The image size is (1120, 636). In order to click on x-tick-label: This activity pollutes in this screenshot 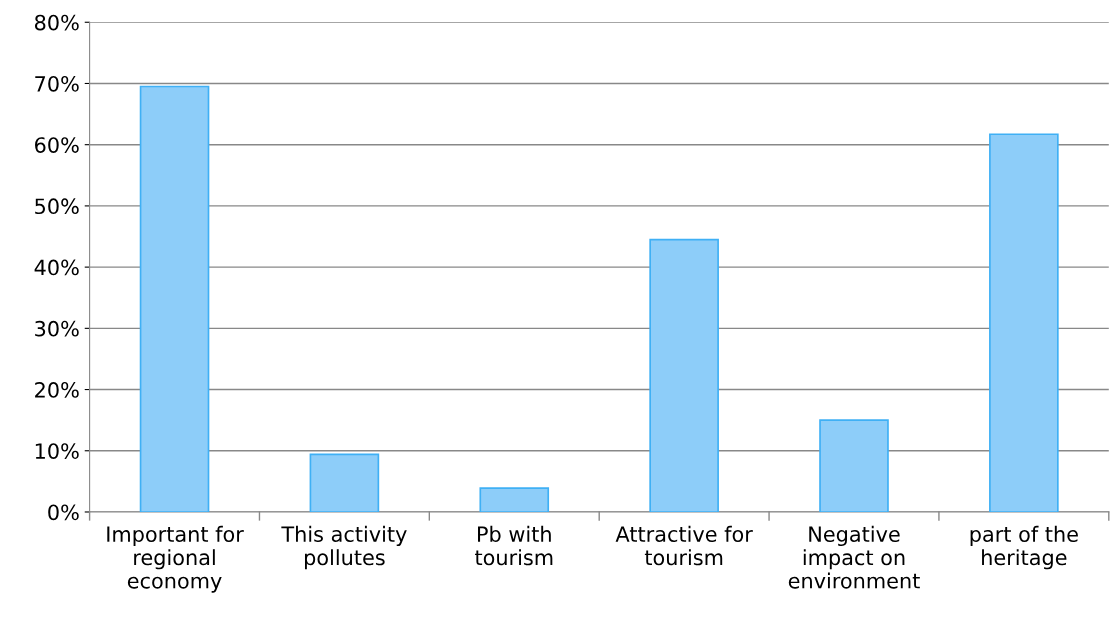, I will do `click(344, 547)`.